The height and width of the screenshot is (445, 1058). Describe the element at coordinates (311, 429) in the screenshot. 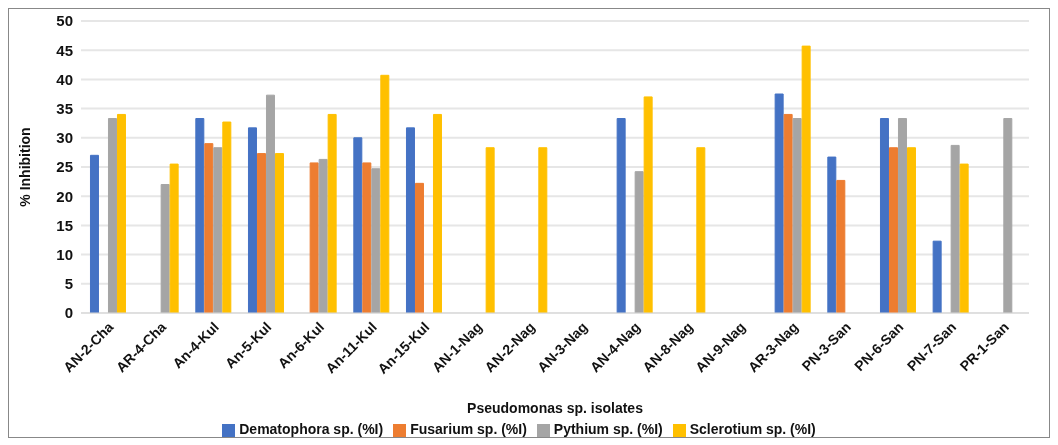

I see `legend-label: Dematophora sp. (%I)` at that location.